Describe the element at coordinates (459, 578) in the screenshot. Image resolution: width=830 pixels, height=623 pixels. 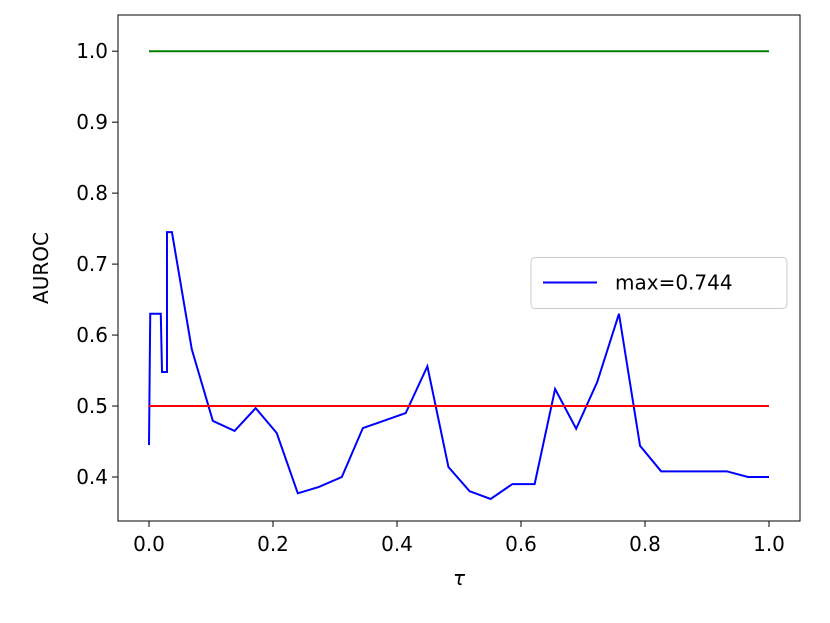
I see `x-axis-label: τ` at that location.